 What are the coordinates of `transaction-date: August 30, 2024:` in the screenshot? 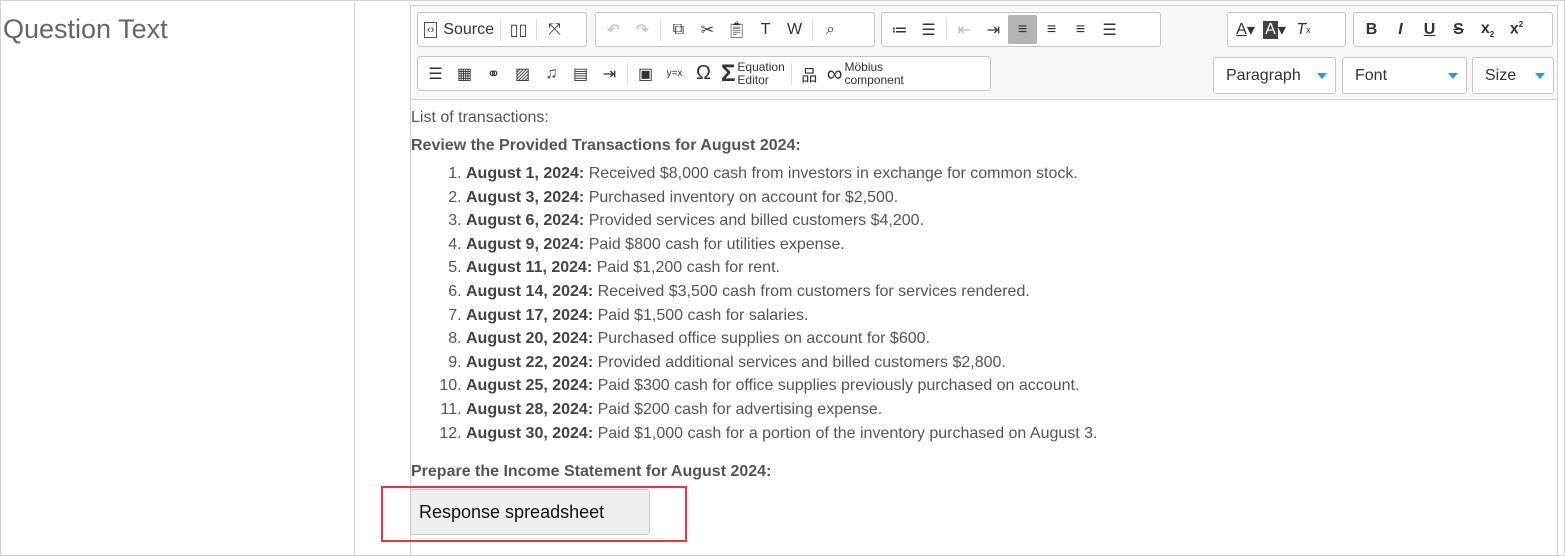 It's located at (530, 433).